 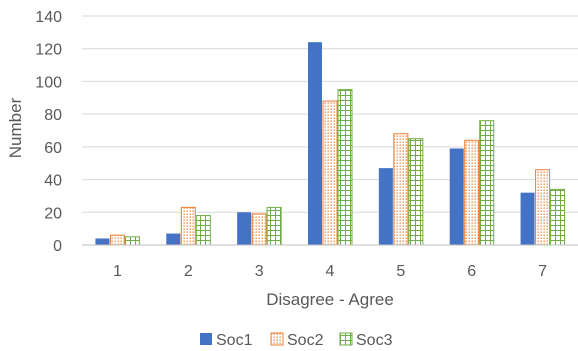 I want to click on x-tick-label: 3, so click(x=259, y=271).